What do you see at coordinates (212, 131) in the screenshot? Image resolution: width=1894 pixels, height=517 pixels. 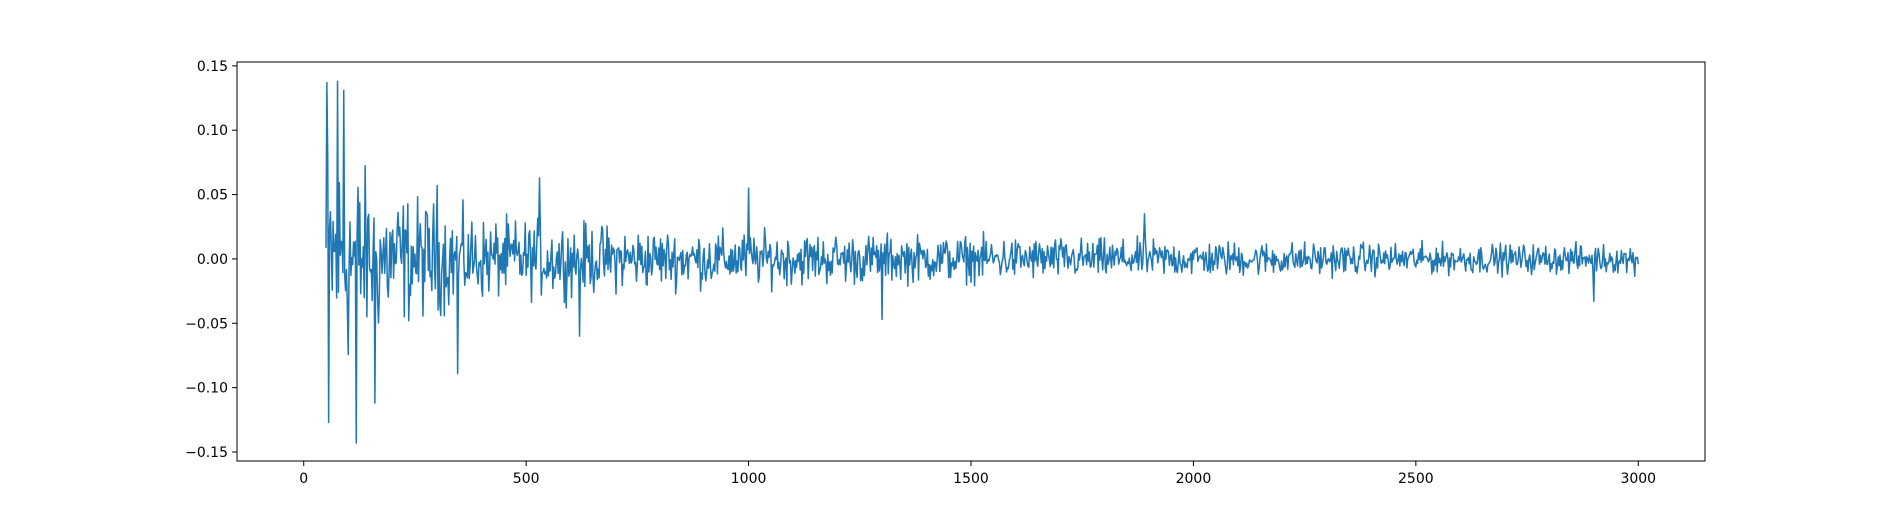 I see `y-tick-label: 0.10` at bounding box center [212, 131].